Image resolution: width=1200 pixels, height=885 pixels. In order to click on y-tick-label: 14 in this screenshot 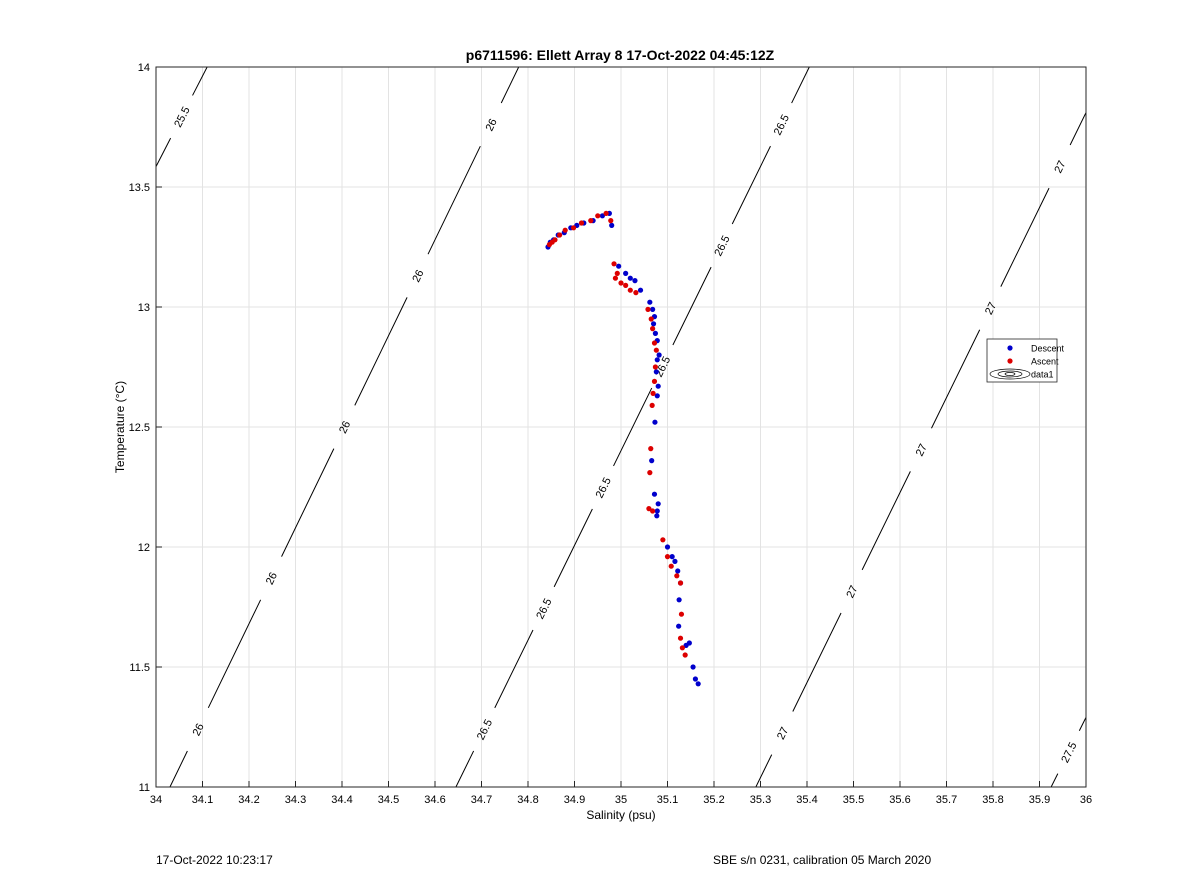, I will do `click(144, 68)`.